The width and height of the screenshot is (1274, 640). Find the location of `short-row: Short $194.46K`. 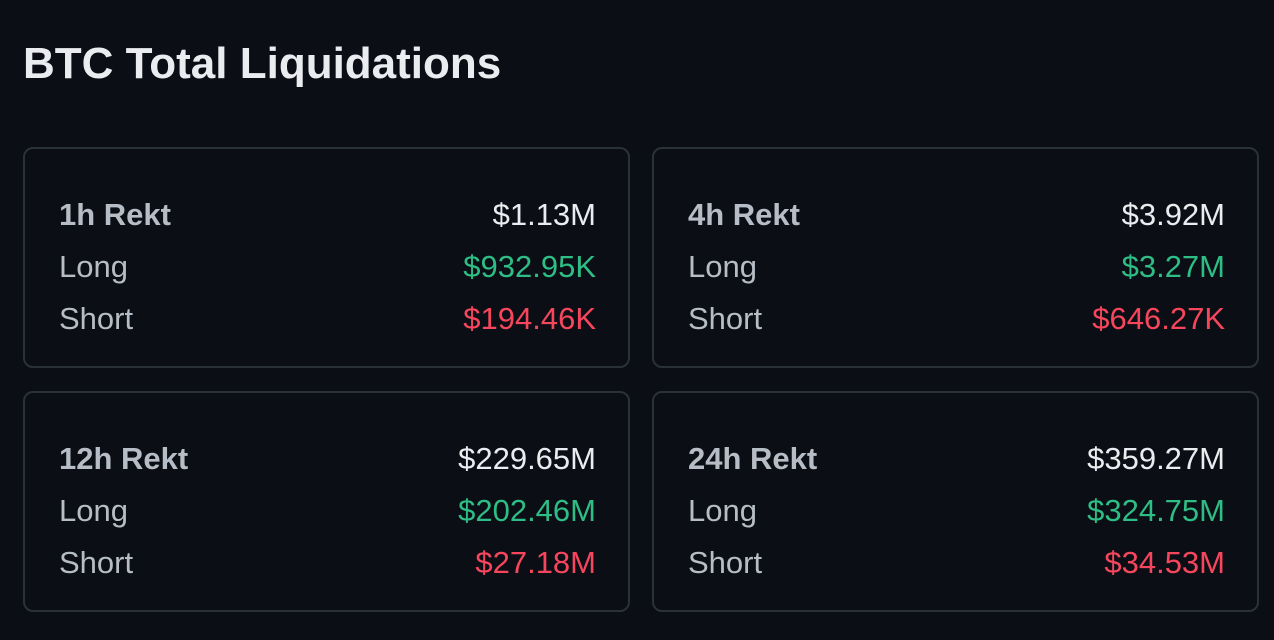

short-row: Short $194.46K is located at coordinates (327, 319).